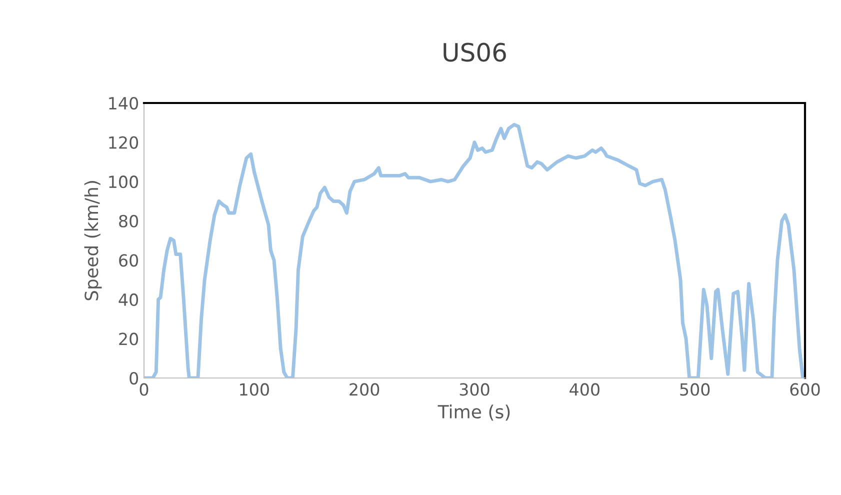  I want to click on x-tick-label: 0, so click(144, 389).